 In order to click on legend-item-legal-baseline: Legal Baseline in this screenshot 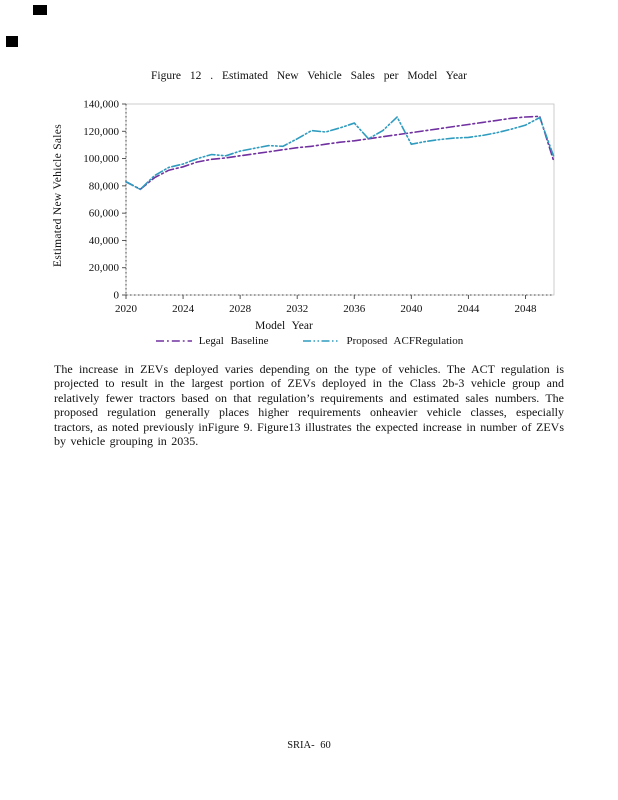, I will do `click(212, 341)`.